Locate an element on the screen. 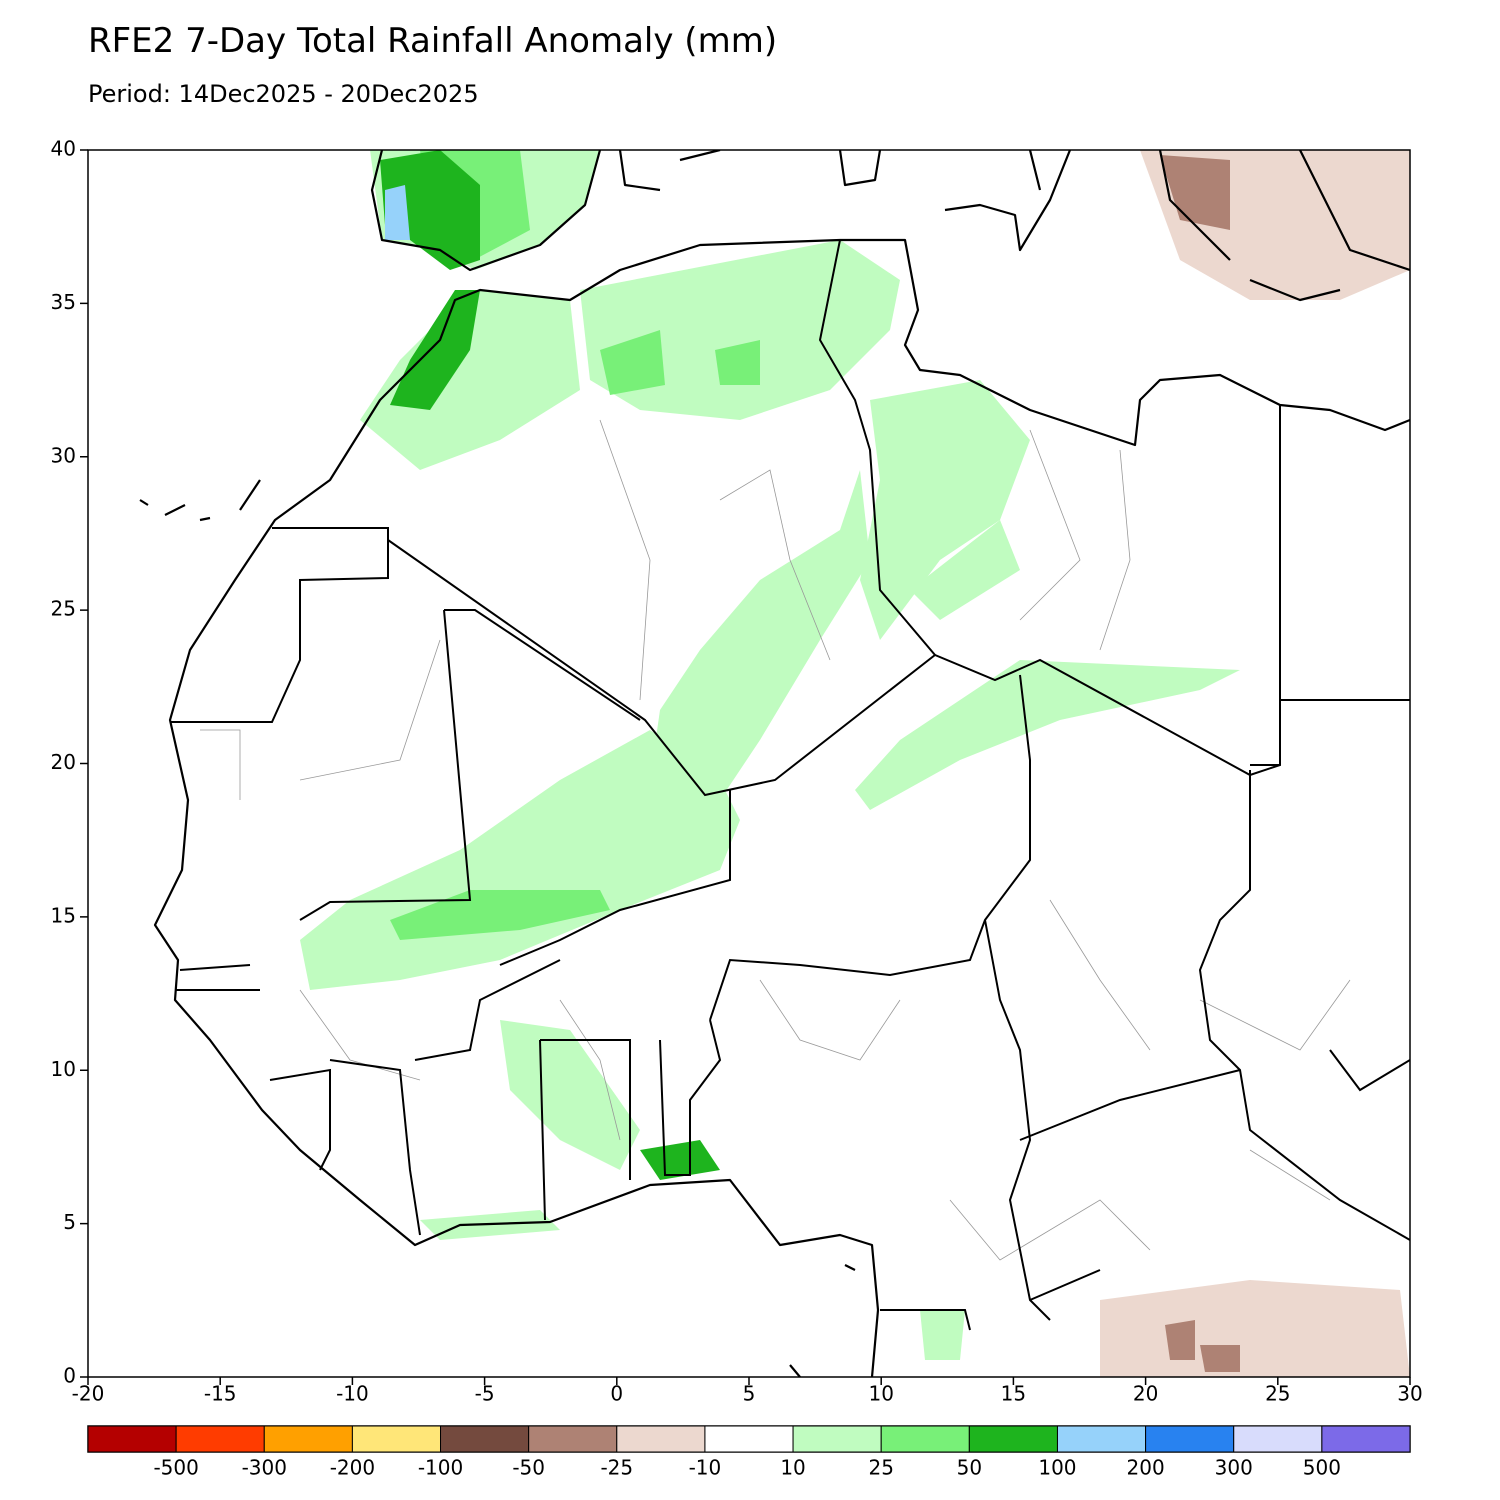 This screenshot has width=1500, height=1500. colorbar-label: 50 is located at coordinates (969, 1468).